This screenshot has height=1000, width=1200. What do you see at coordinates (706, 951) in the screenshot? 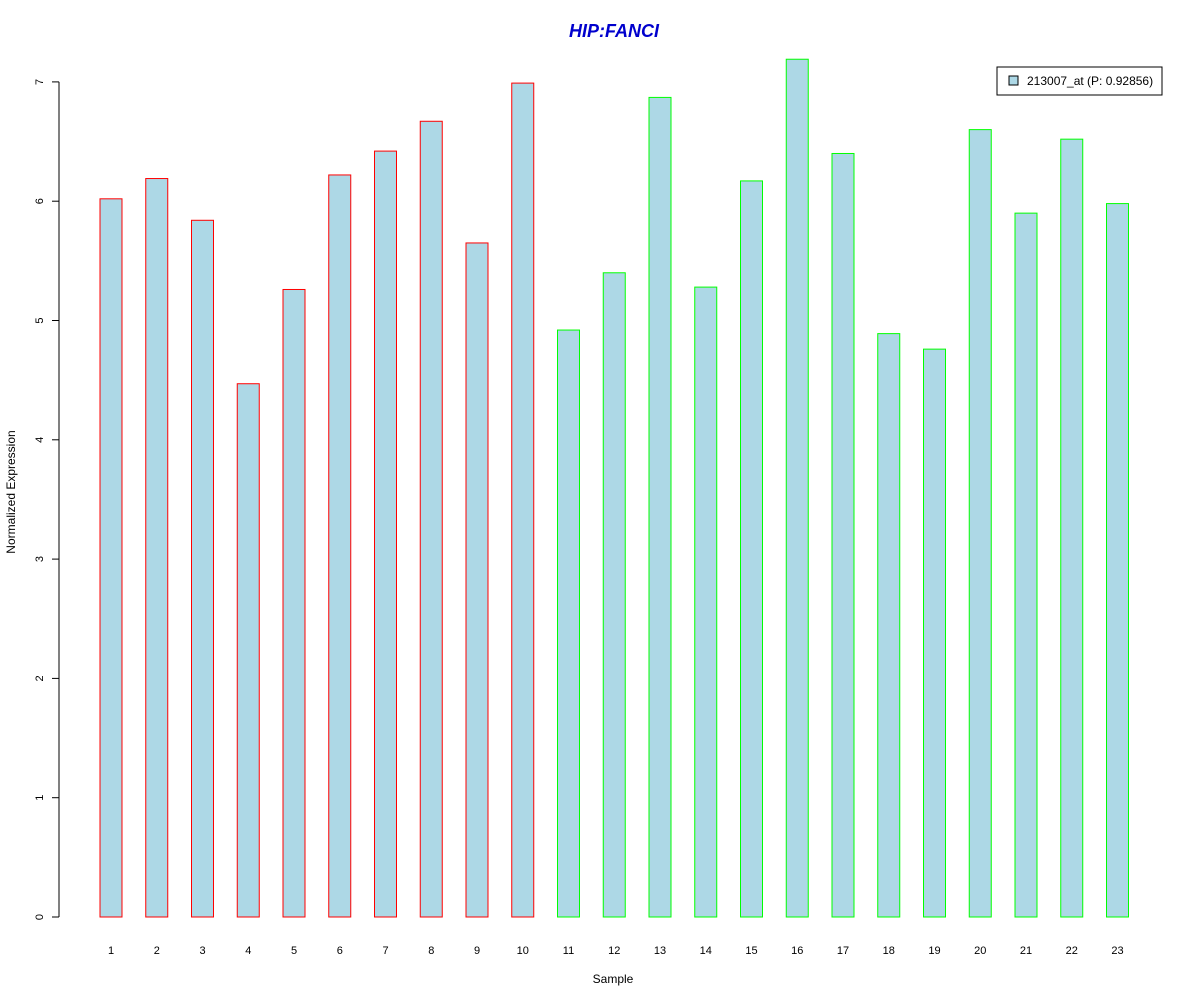
I see `x-tick-label: 14` at bounding box center [706, 951].